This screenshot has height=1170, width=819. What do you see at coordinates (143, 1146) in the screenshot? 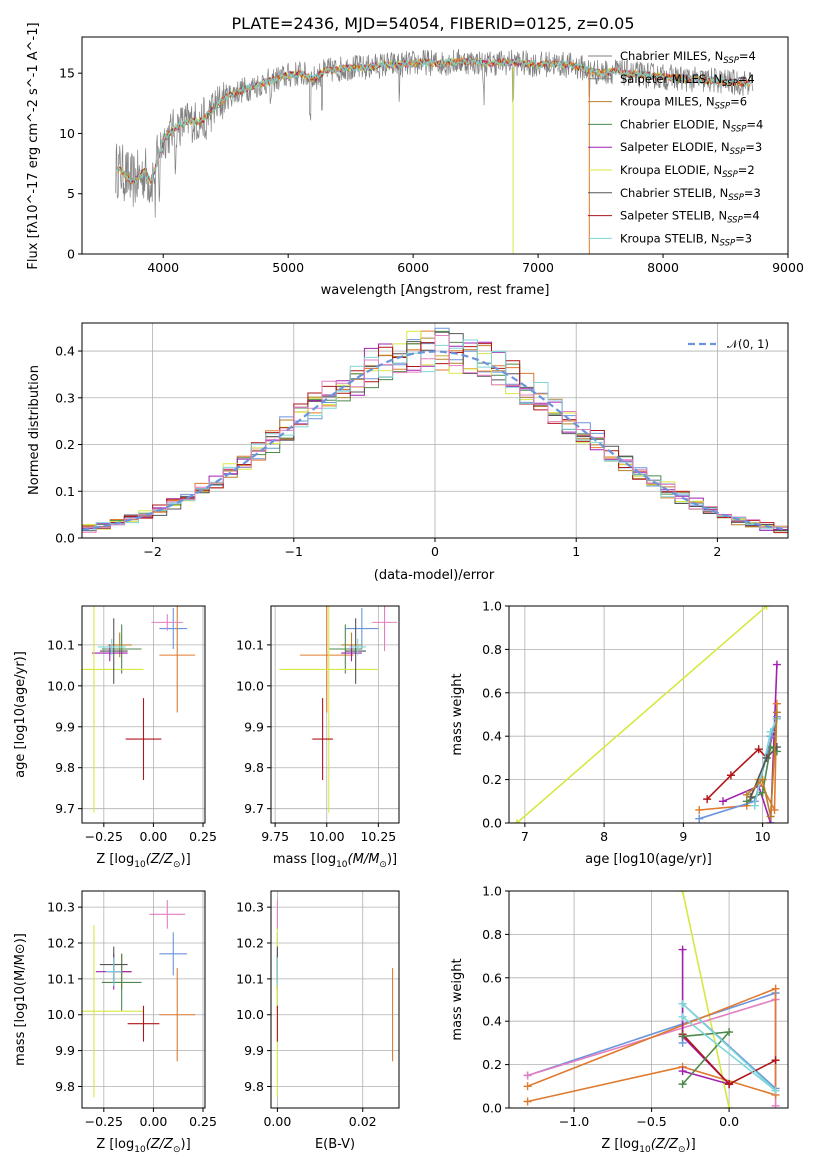
I see `x-axis-label: Z [log10(Z/Z⊙)]` at bounding box center [143, 1146].